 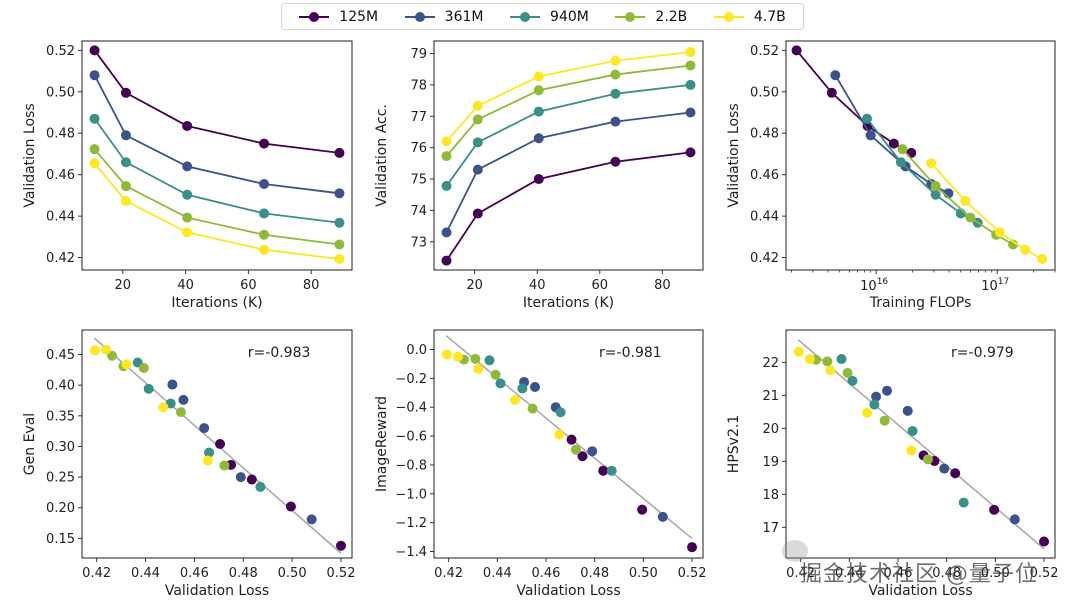 I want to click on y-tick-label: 0.20, so click(x=60, y=508).